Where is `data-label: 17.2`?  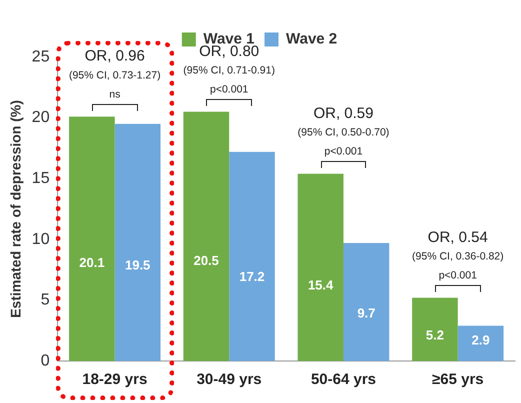
data-label: 17.2 is located at coordinates (252, 276).